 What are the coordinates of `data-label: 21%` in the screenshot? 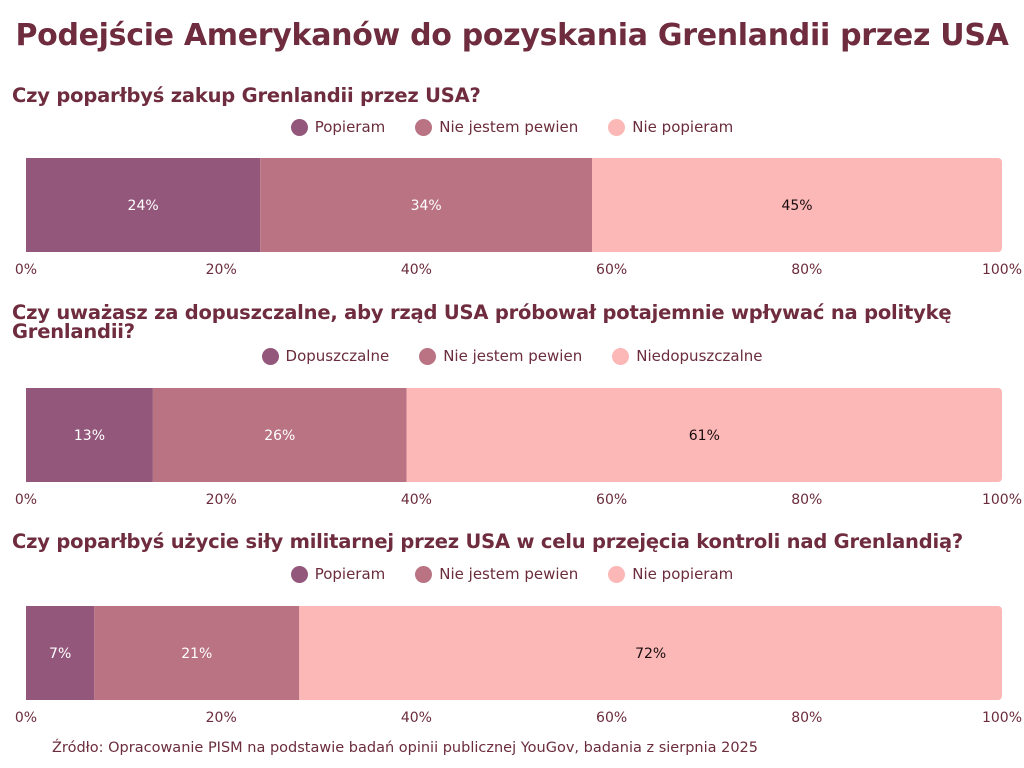 It's located at (196, 654).